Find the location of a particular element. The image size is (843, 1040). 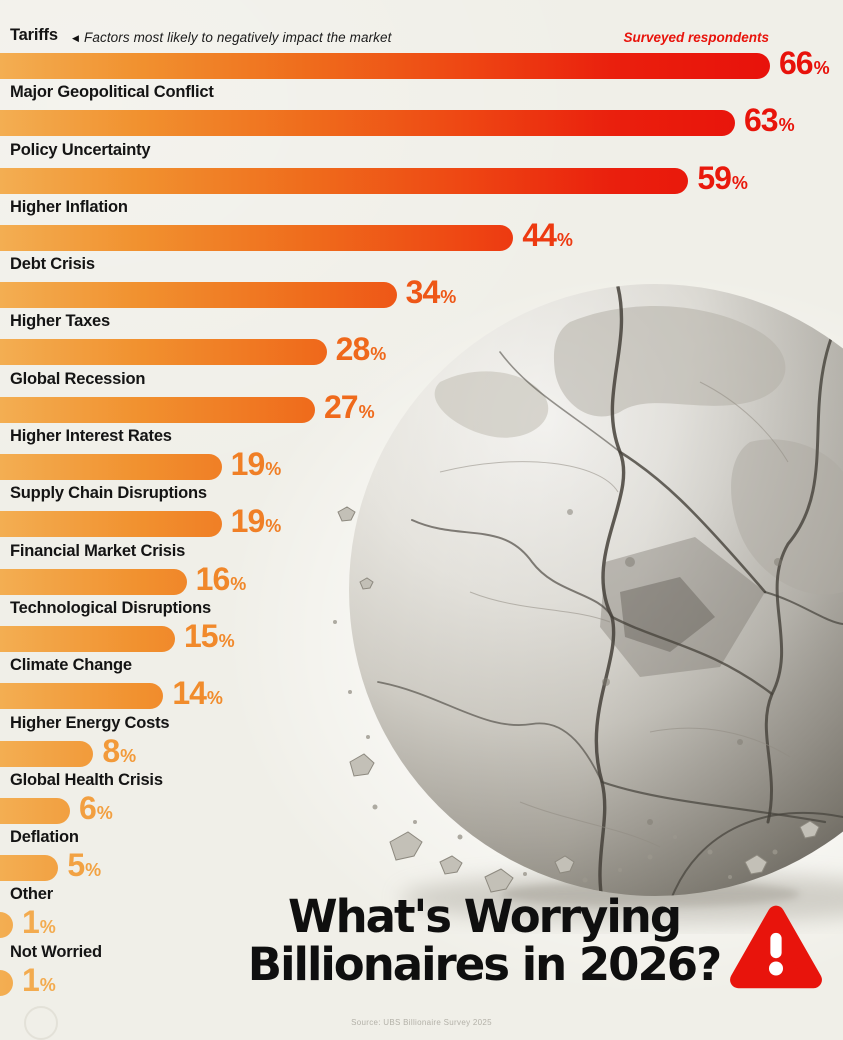

bar-row: Other 1% is located at coordinates (421, 912).